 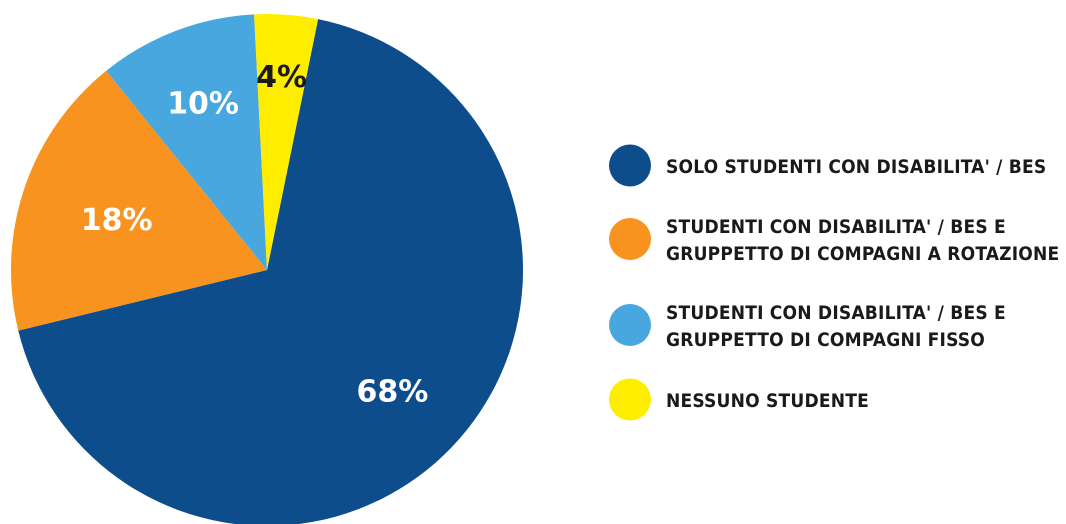 What do you see at coordinates (862, 254) in the screenshot?
I see `legend-label-2-line-2: GRUPPETTO DI COMPAGNI A ROTAZIONE` at bounding box center [862, 254].